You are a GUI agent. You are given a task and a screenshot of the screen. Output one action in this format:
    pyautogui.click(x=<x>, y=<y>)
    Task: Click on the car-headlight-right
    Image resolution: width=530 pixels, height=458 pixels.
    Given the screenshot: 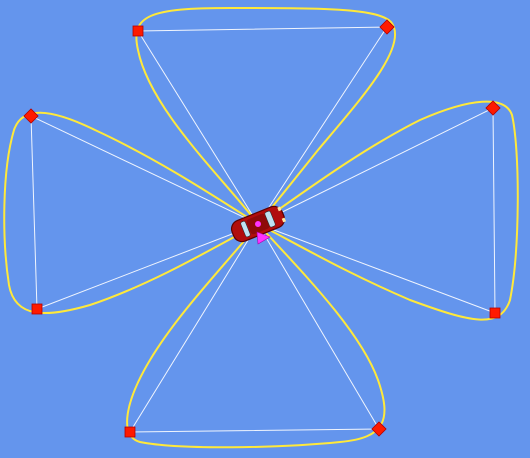 What is the action you would take?
    pyautogui.click(x=284, y=220)
    